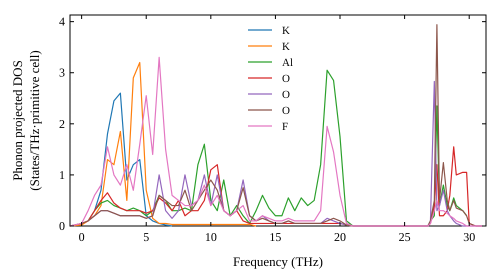 This screenshot has width=500, height=280. What do you see at coordinates (210, 237) in the screenshot?
I see `x-tick-label: 10` at bounding box center [210, 237].